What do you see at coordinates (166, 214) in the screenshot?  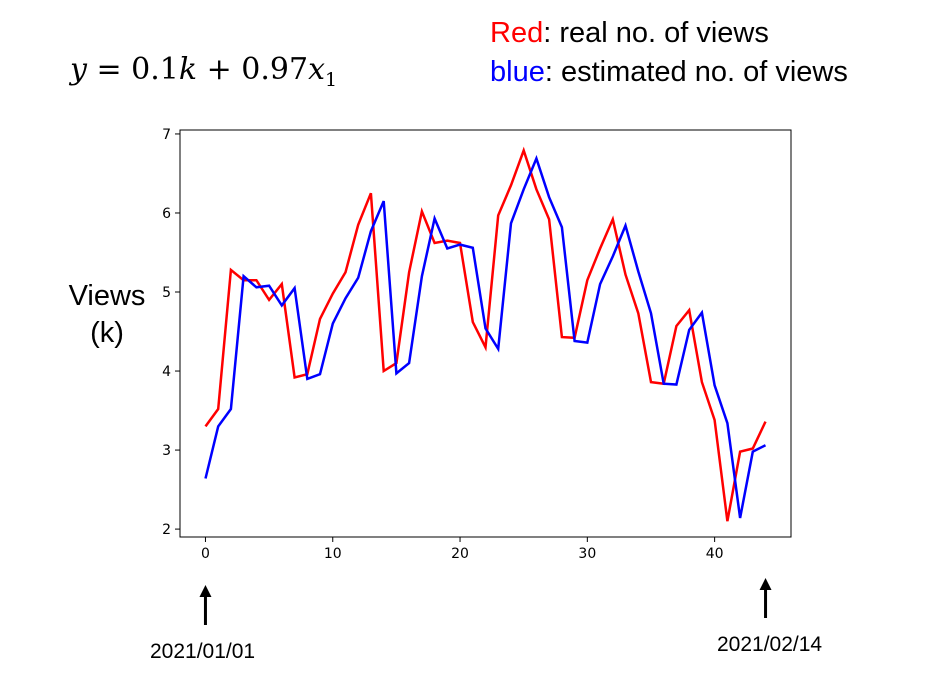 I see `y-tick-label: 6` at bounding box center [166, 214].